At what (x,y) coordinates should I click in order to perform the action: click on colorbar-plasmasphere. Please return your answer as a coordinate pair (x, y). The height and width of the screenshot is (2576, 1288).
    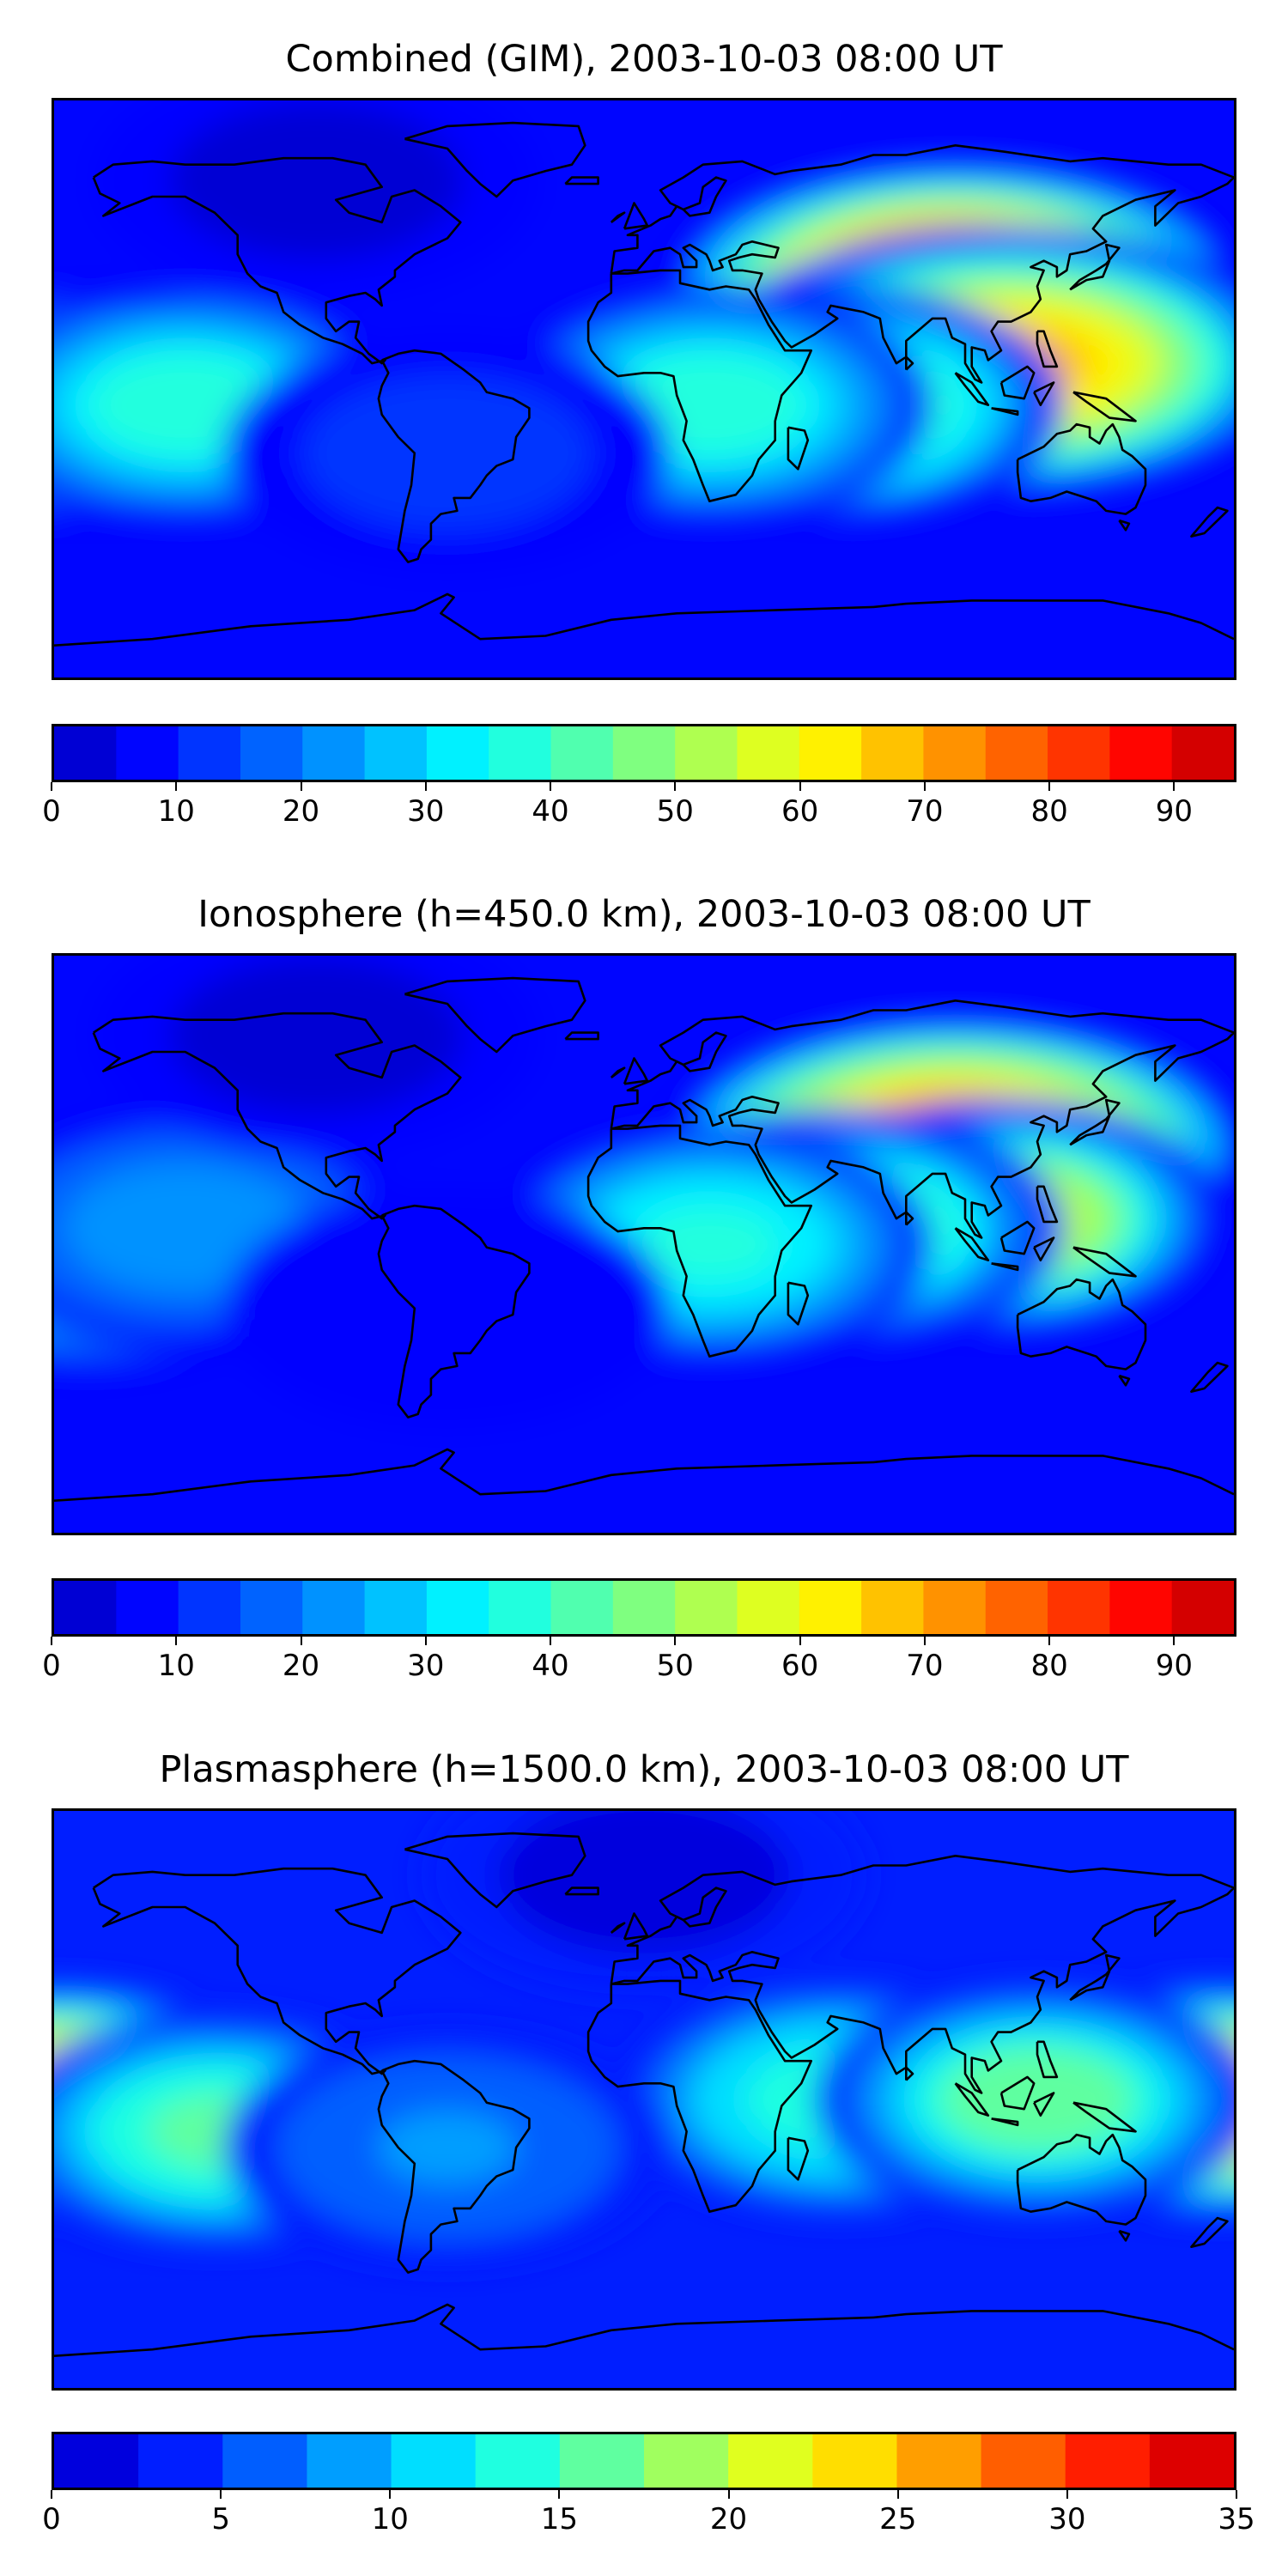
    Looking at the image, I should click on (644, 2461).